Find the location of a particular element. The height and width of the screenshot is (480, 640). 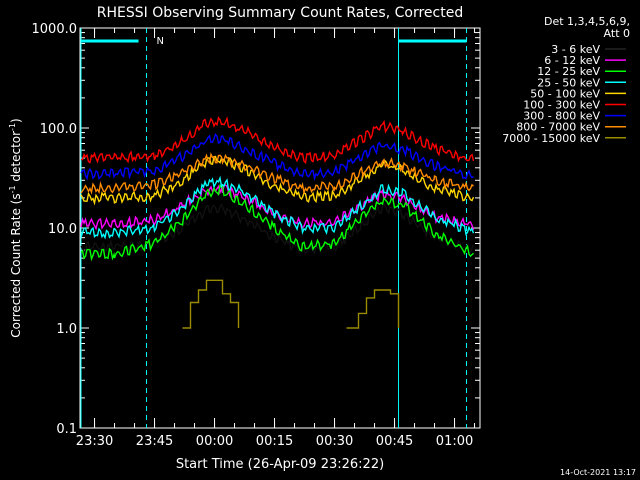

legend-item-label: 50 - 100 keV is located at coordinates (565, 93).